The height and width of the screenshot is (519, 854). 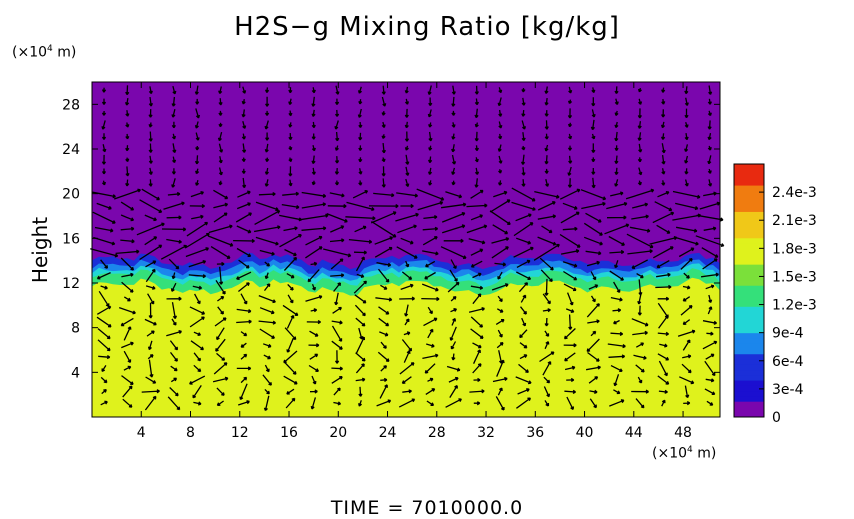 What do you see at coordinates (427, 508) in the screenshot?
I see `time-label: TIME = 7010000.0` at bounding box center [427, 508].